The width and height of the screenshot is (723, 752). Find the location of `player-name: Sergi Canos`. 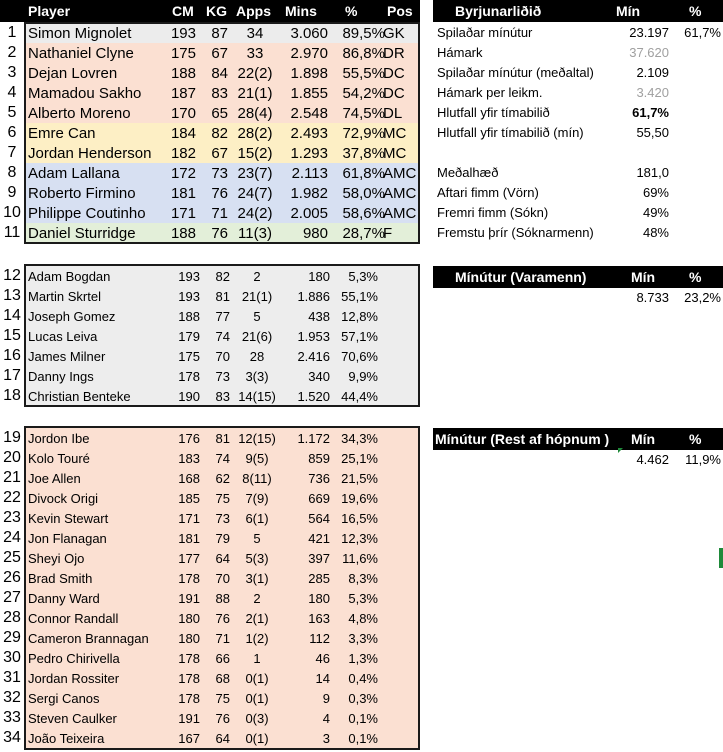

player-name: Sergi Canos is located at coordinates (64, 698).